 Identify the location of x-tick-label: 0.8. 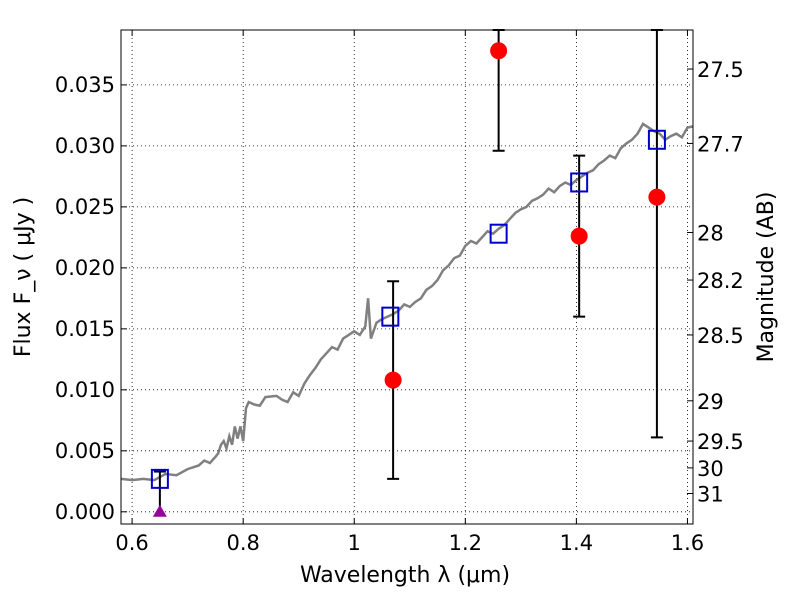
(242, 543).